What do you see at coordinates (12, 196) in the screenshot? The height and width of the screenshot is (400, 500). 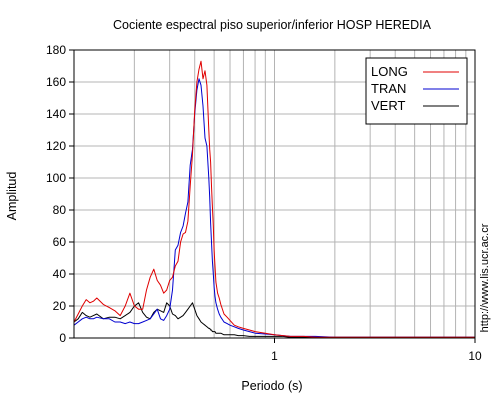 I see `y-axis-label: Amplitud` at bounding box center [12, 196].